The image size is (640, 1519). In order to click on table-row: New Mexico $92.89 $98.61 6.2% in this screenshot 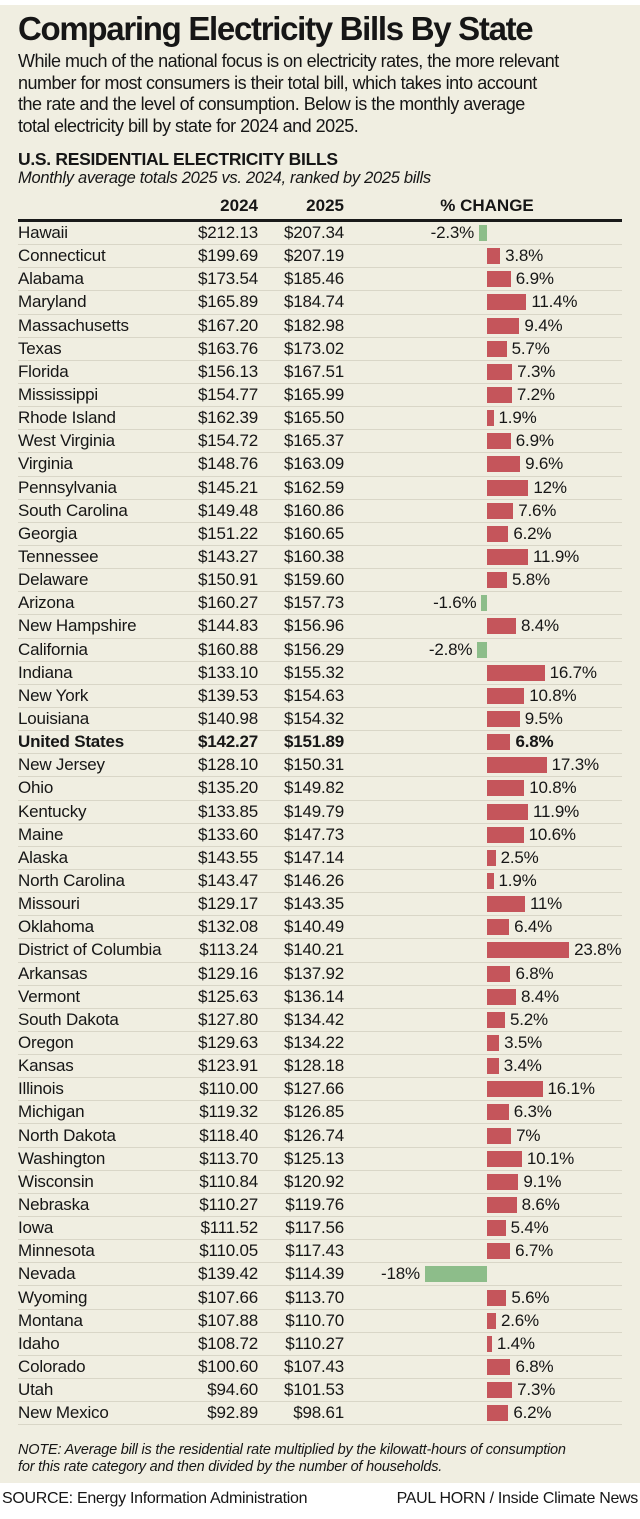, I will do `click(320, 1414)`.